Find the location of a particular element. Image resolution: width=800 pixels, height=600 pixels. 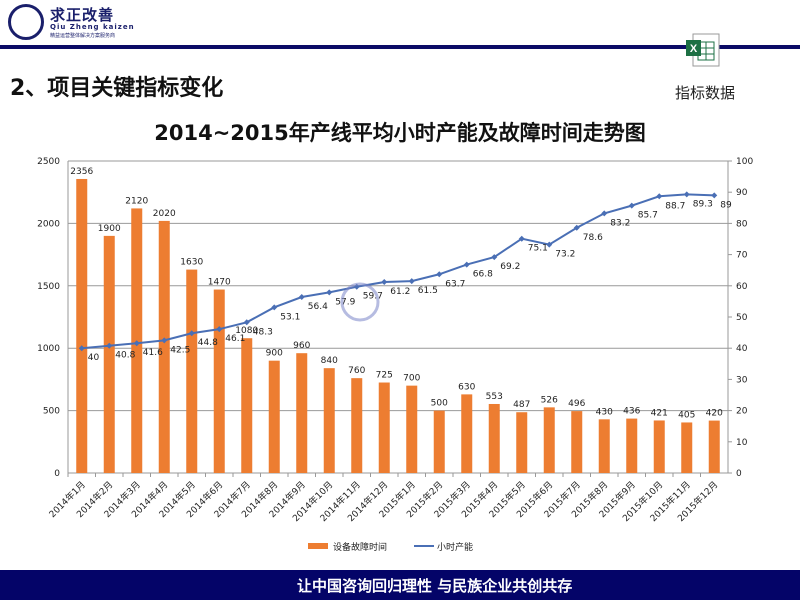

y-right-tick-label: 60 is located at coordinates (742, 287).